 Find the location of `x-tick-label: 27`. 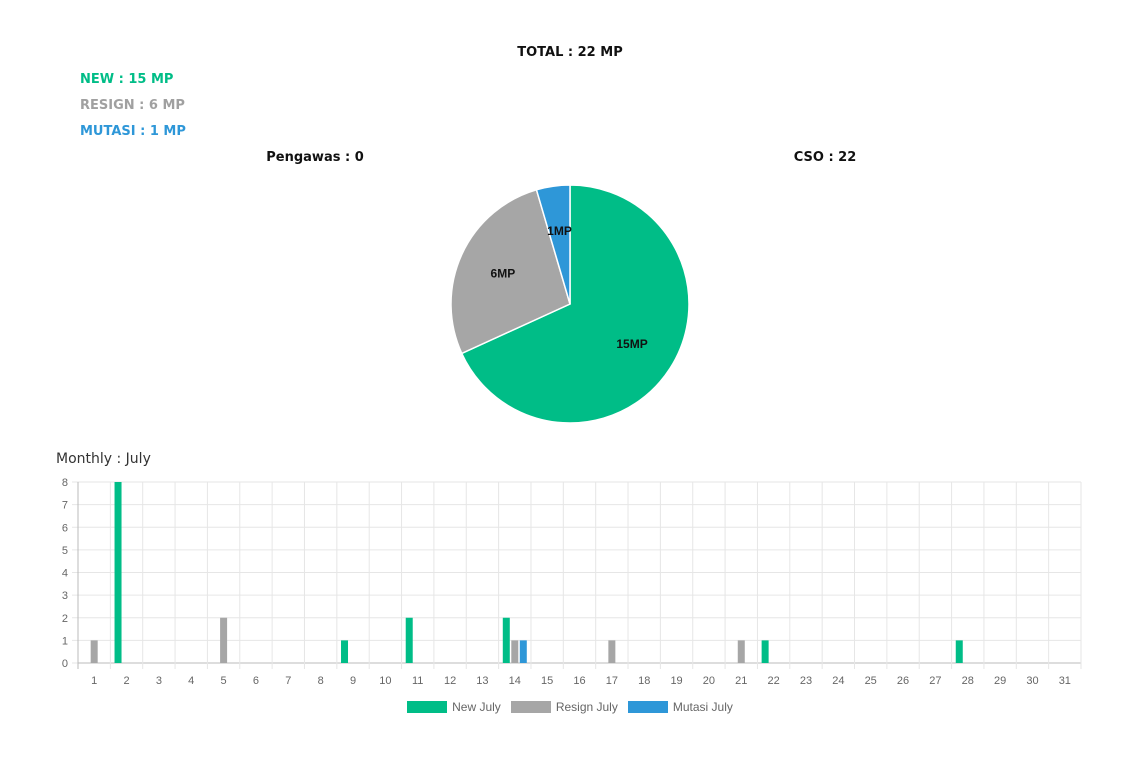

x-tick-label: 27 is located at coordinates (935, 681).